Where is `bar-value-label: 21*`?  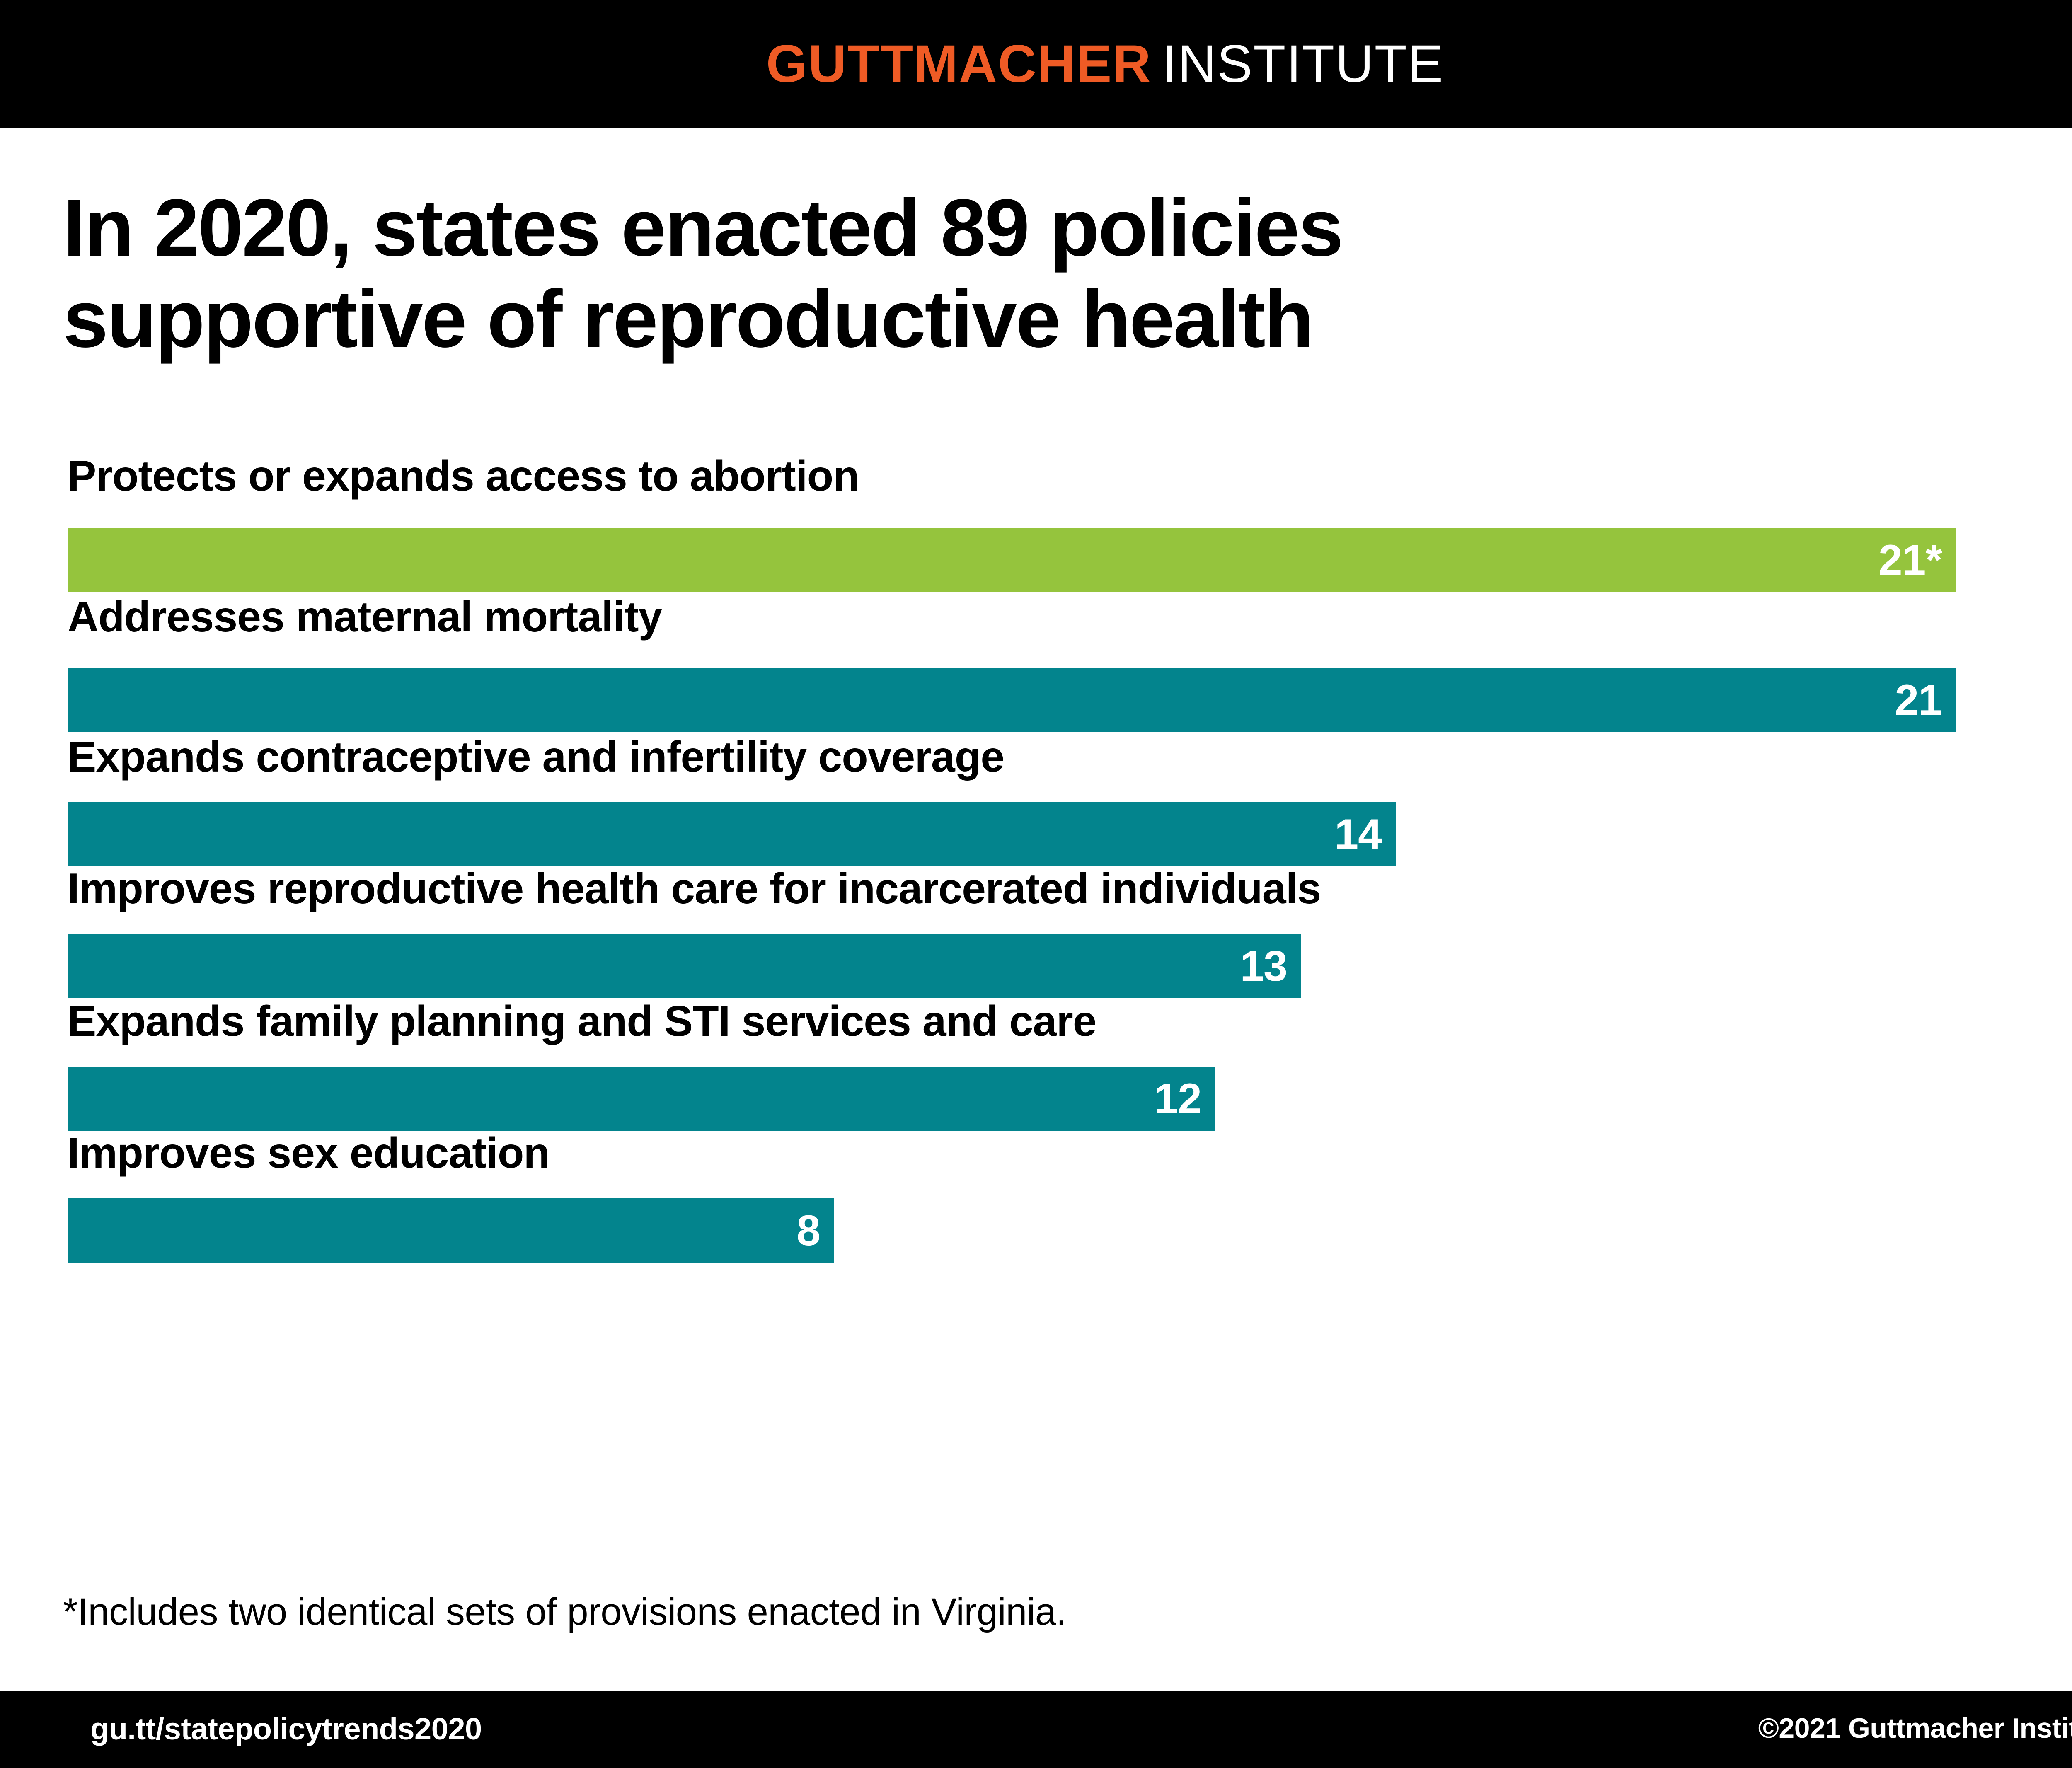 bar-value-label: 21* is located at coordinates (1910, 560).